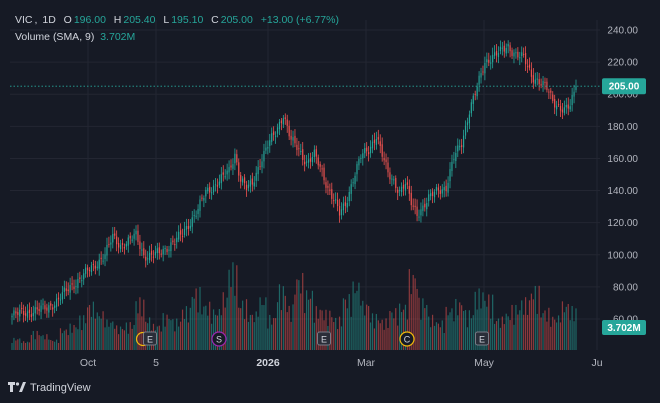 The image size is (660, 403). What do you see at coordinates (49, 20) in the screenshot?
I see `interval-label: 1D` at bounding box center [49, 20].